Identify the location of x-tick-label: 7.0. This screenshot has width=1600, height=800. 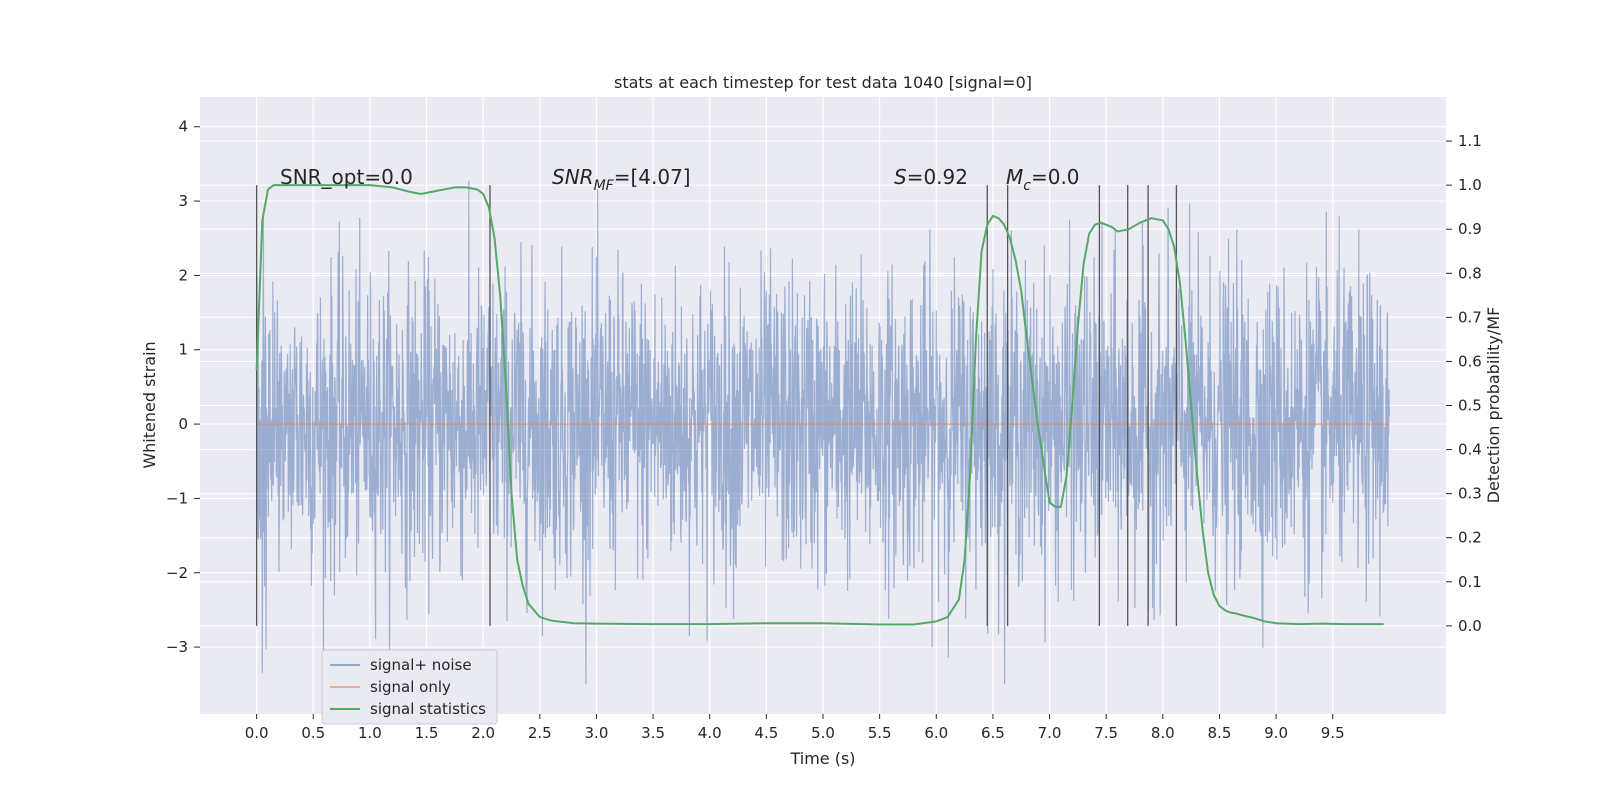
(1050, 733).